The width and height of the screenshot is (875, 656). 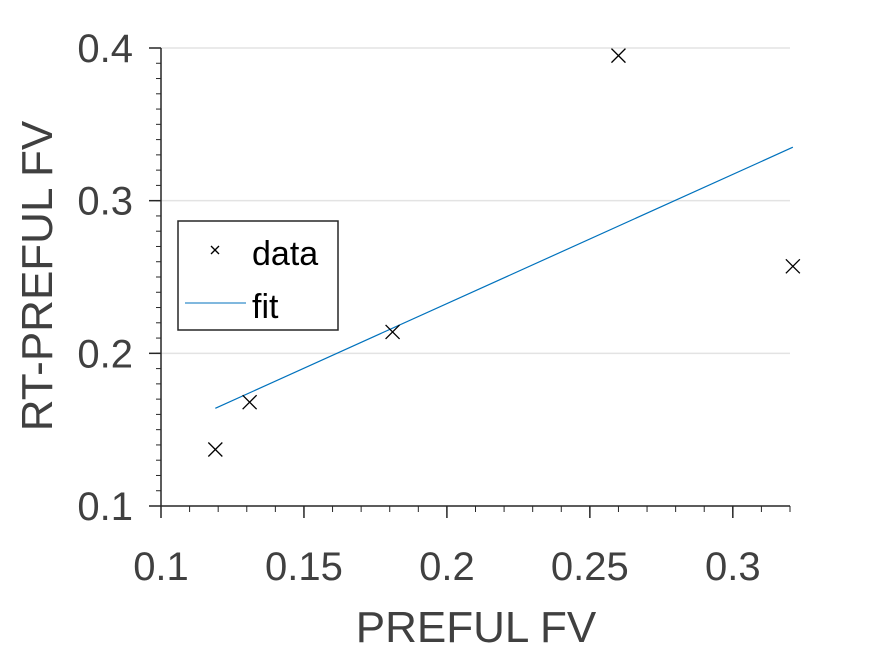 What do you see at coordinates (590, 567) in the screenshot?
I see `x-tick-label: 0.25` at bounding box center [590, 567].